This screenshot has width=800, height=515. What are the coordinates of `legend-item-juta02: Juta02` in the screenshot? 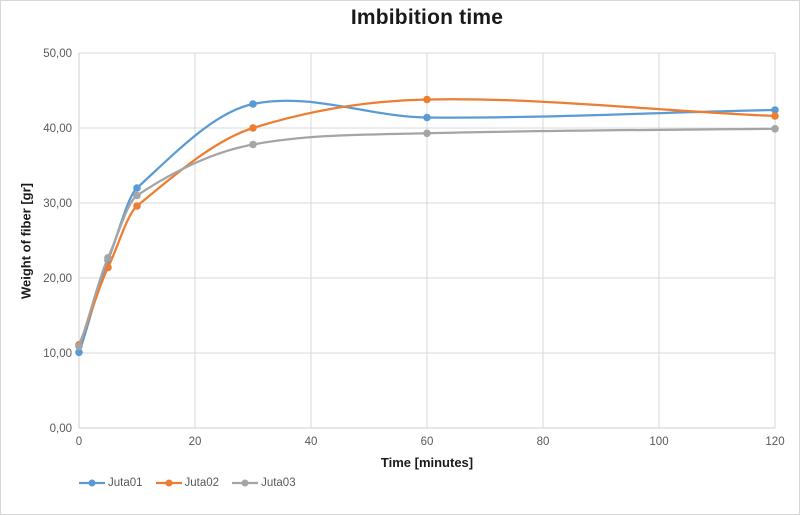 It's located at (187, 483).